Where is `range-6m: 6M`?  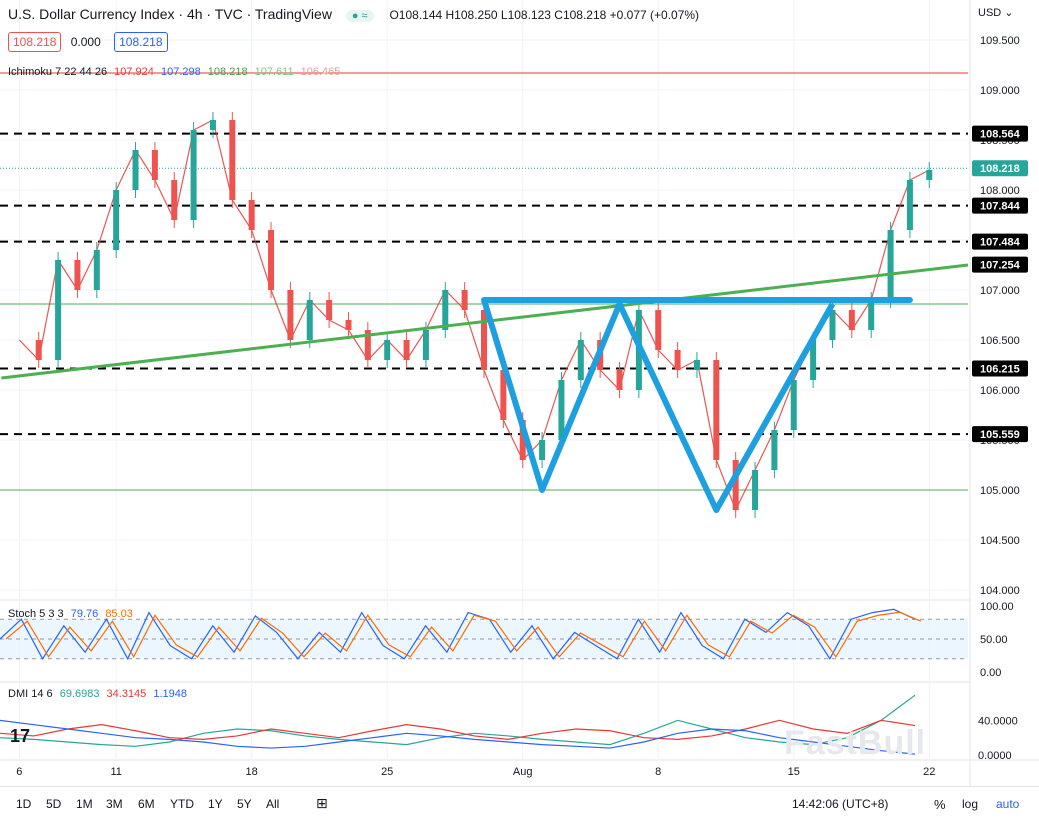
range-6m: 6M is located at coordinates (146, 804).